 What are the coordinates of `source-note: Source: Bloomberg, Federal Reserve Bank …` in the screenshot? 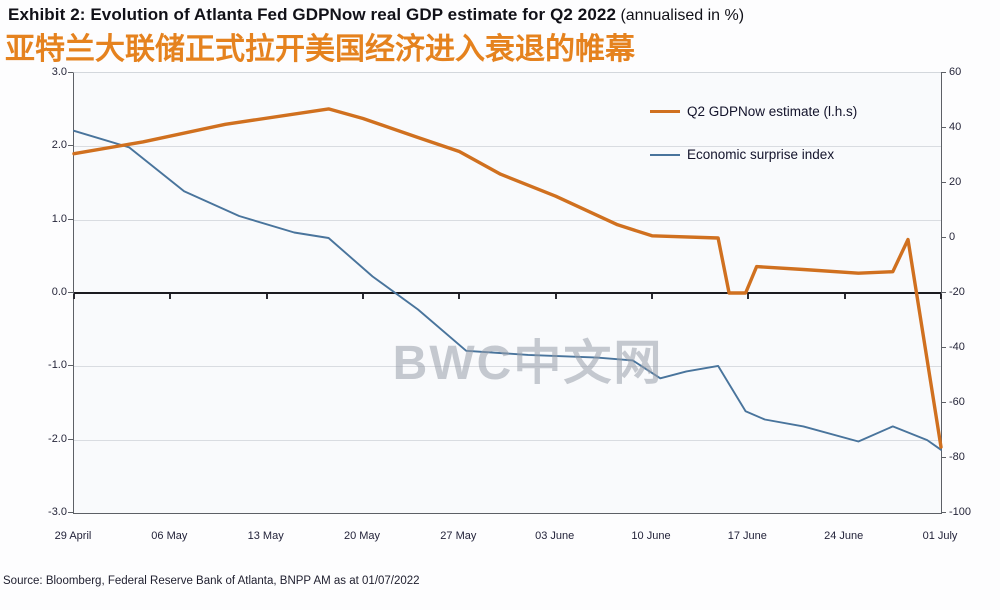 It's located at (211, 581).